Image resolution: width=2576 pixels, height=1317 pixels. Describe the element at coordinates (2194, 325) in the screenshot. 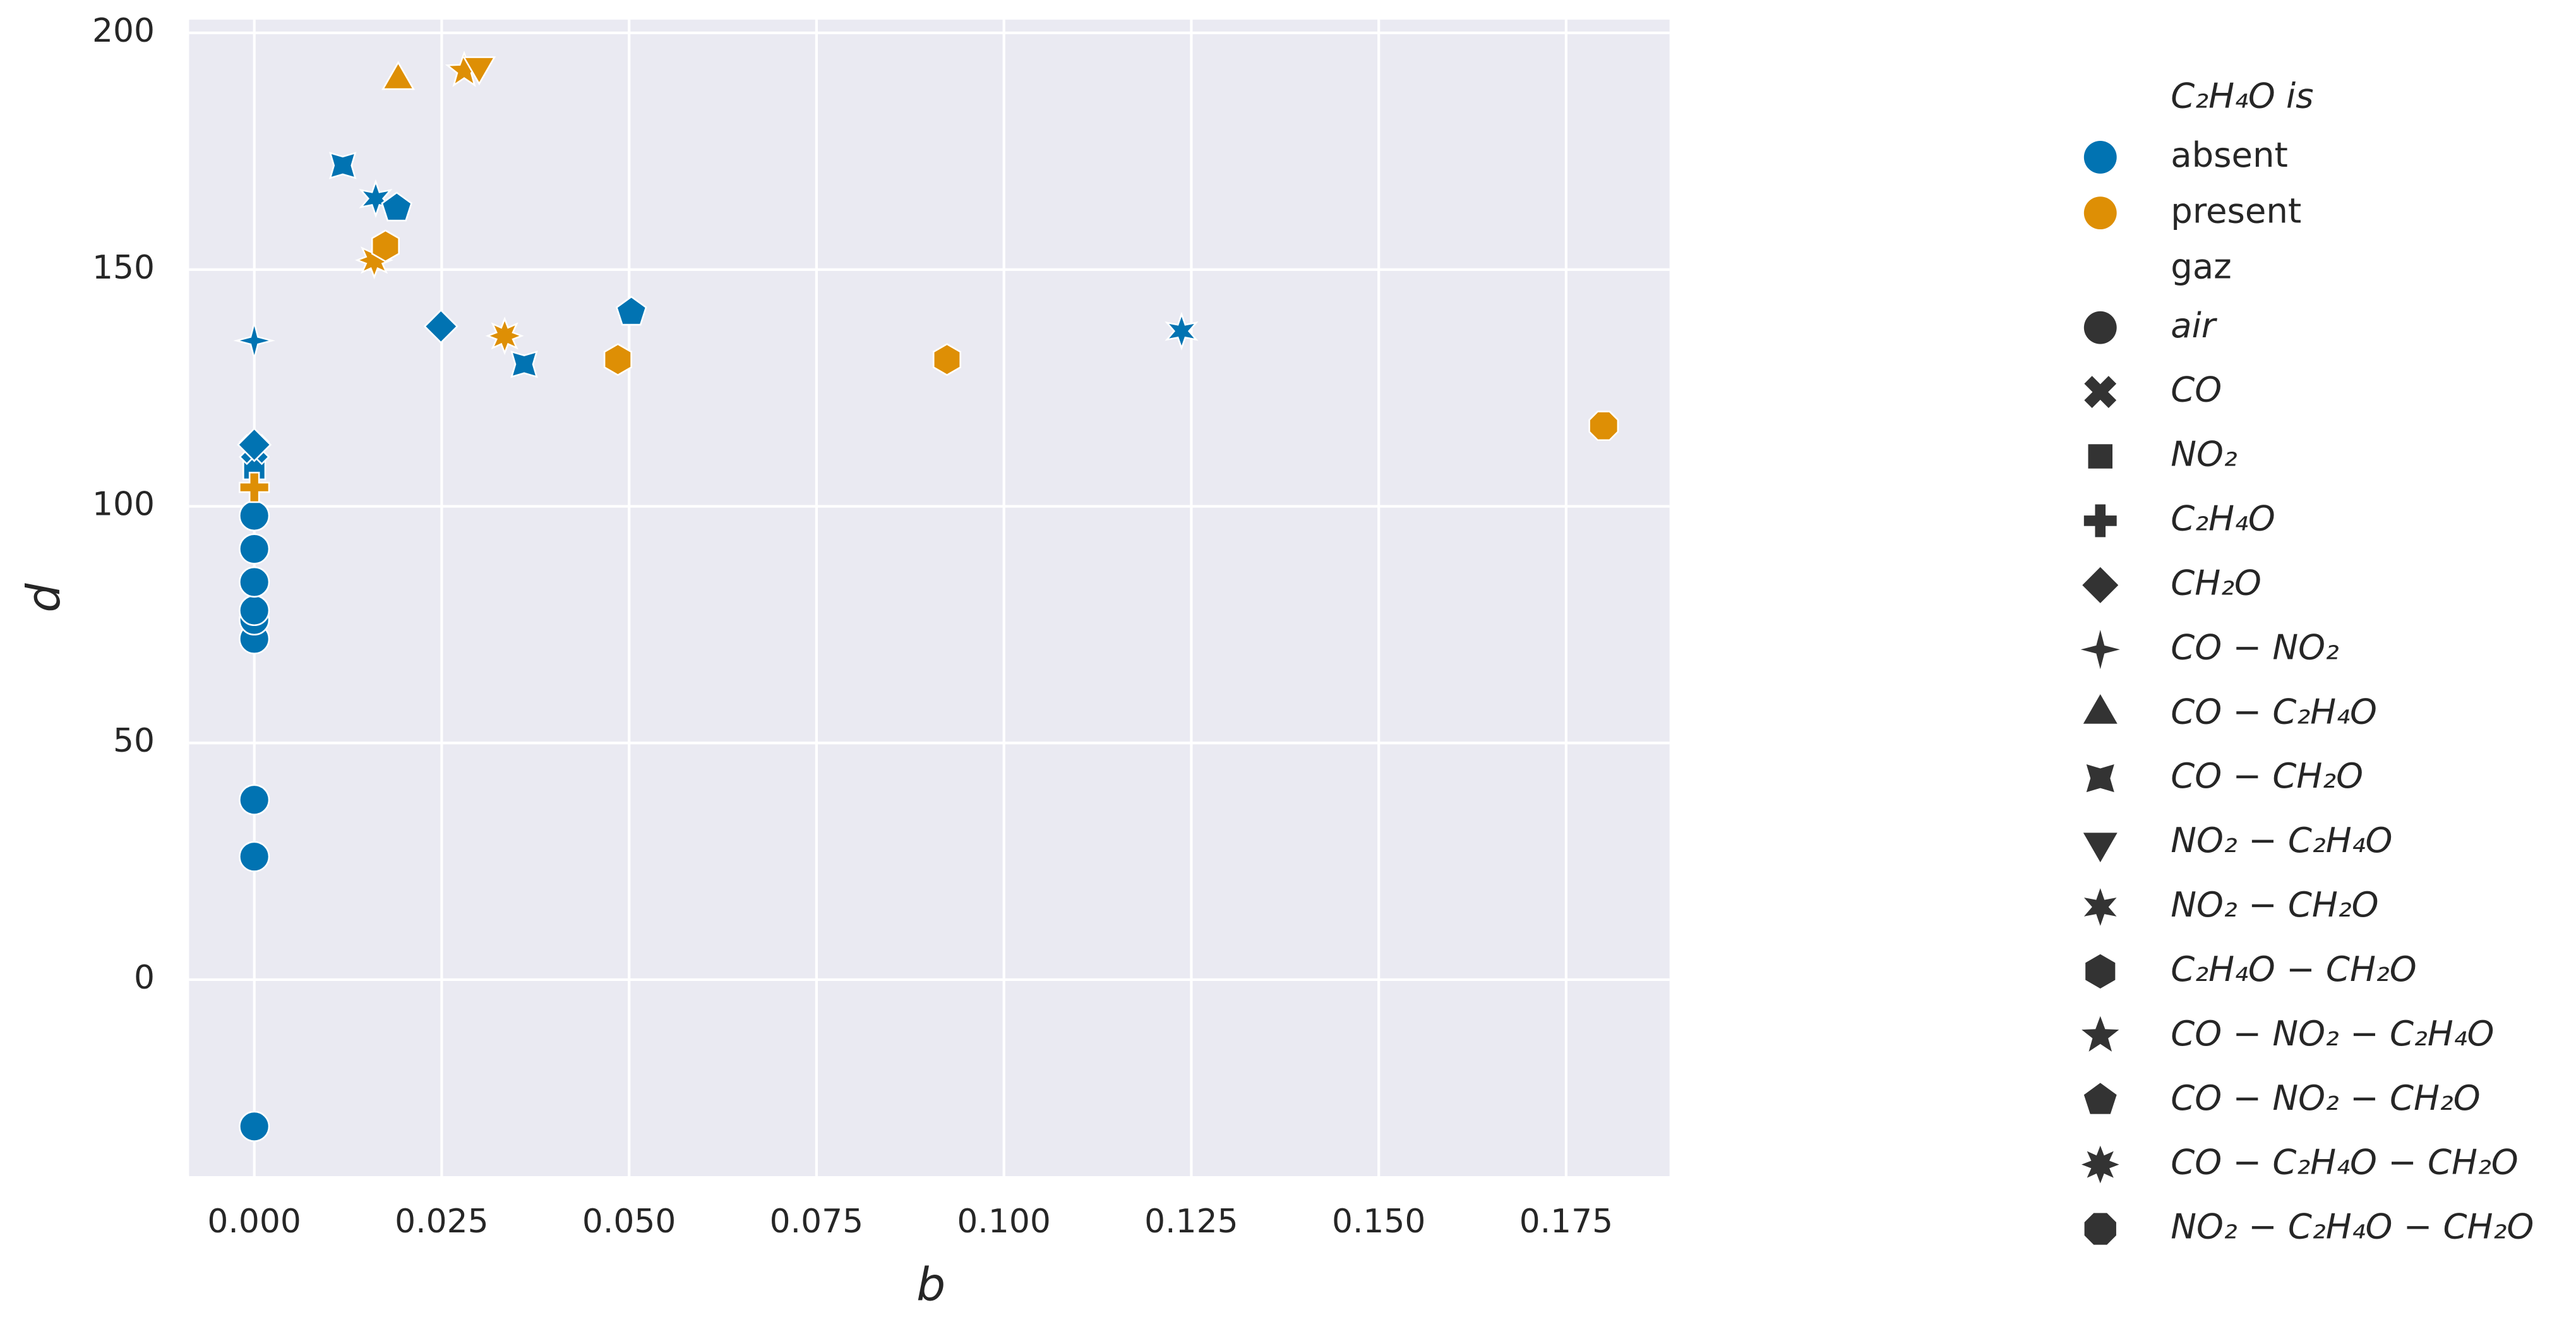

I see `legend-label: air` at that location.